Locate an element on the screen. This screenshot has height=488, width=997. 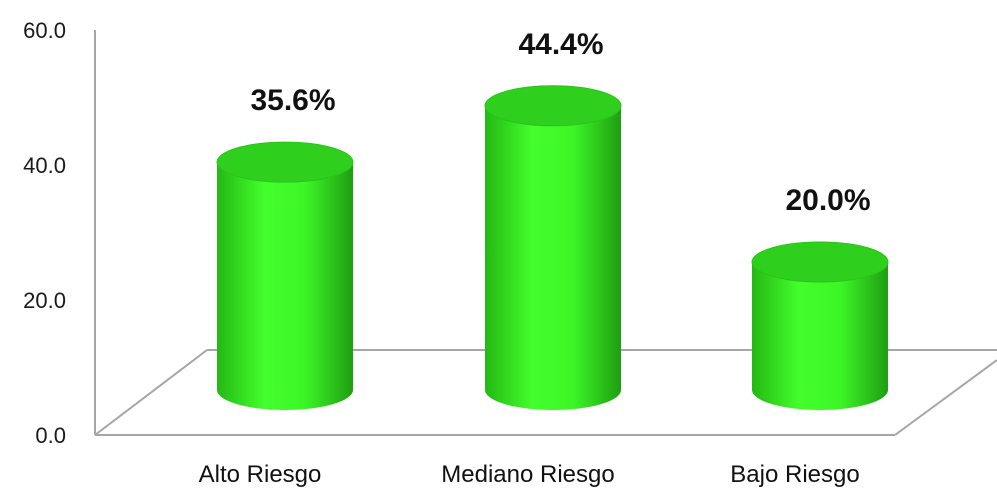
floor-left-edge is located at coordinates (151, 392).